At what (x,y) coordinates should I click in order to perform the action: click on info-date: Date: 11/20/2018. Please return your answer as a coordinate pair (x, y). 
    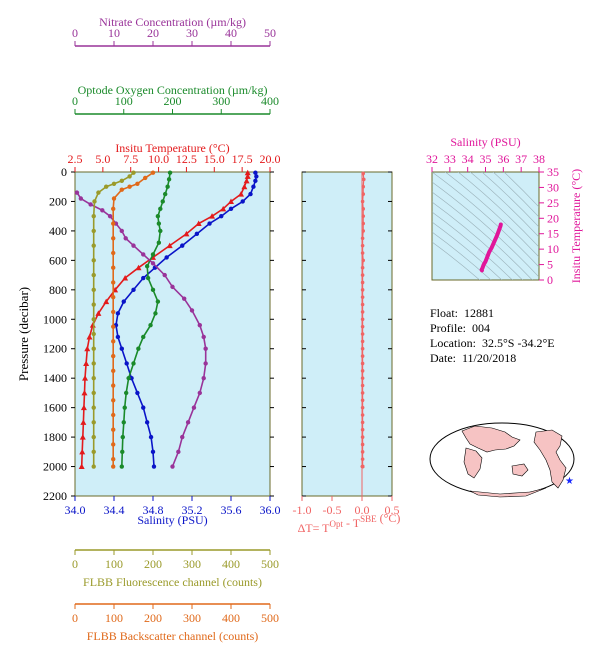
    Looking at the image, I should click on (473, 358).